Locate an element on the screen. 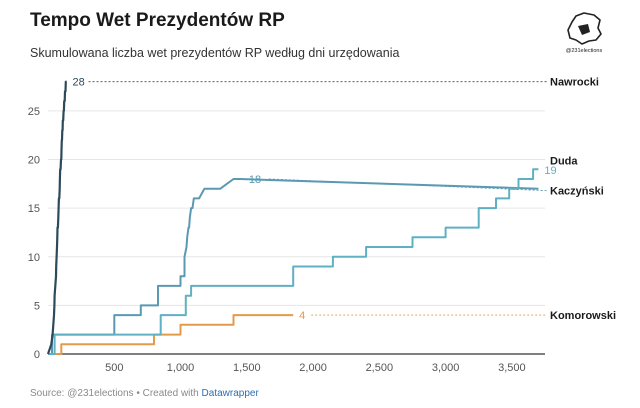  chart-title: Tempo Wet Prezydentów RP is located at coordinates (157, 20).